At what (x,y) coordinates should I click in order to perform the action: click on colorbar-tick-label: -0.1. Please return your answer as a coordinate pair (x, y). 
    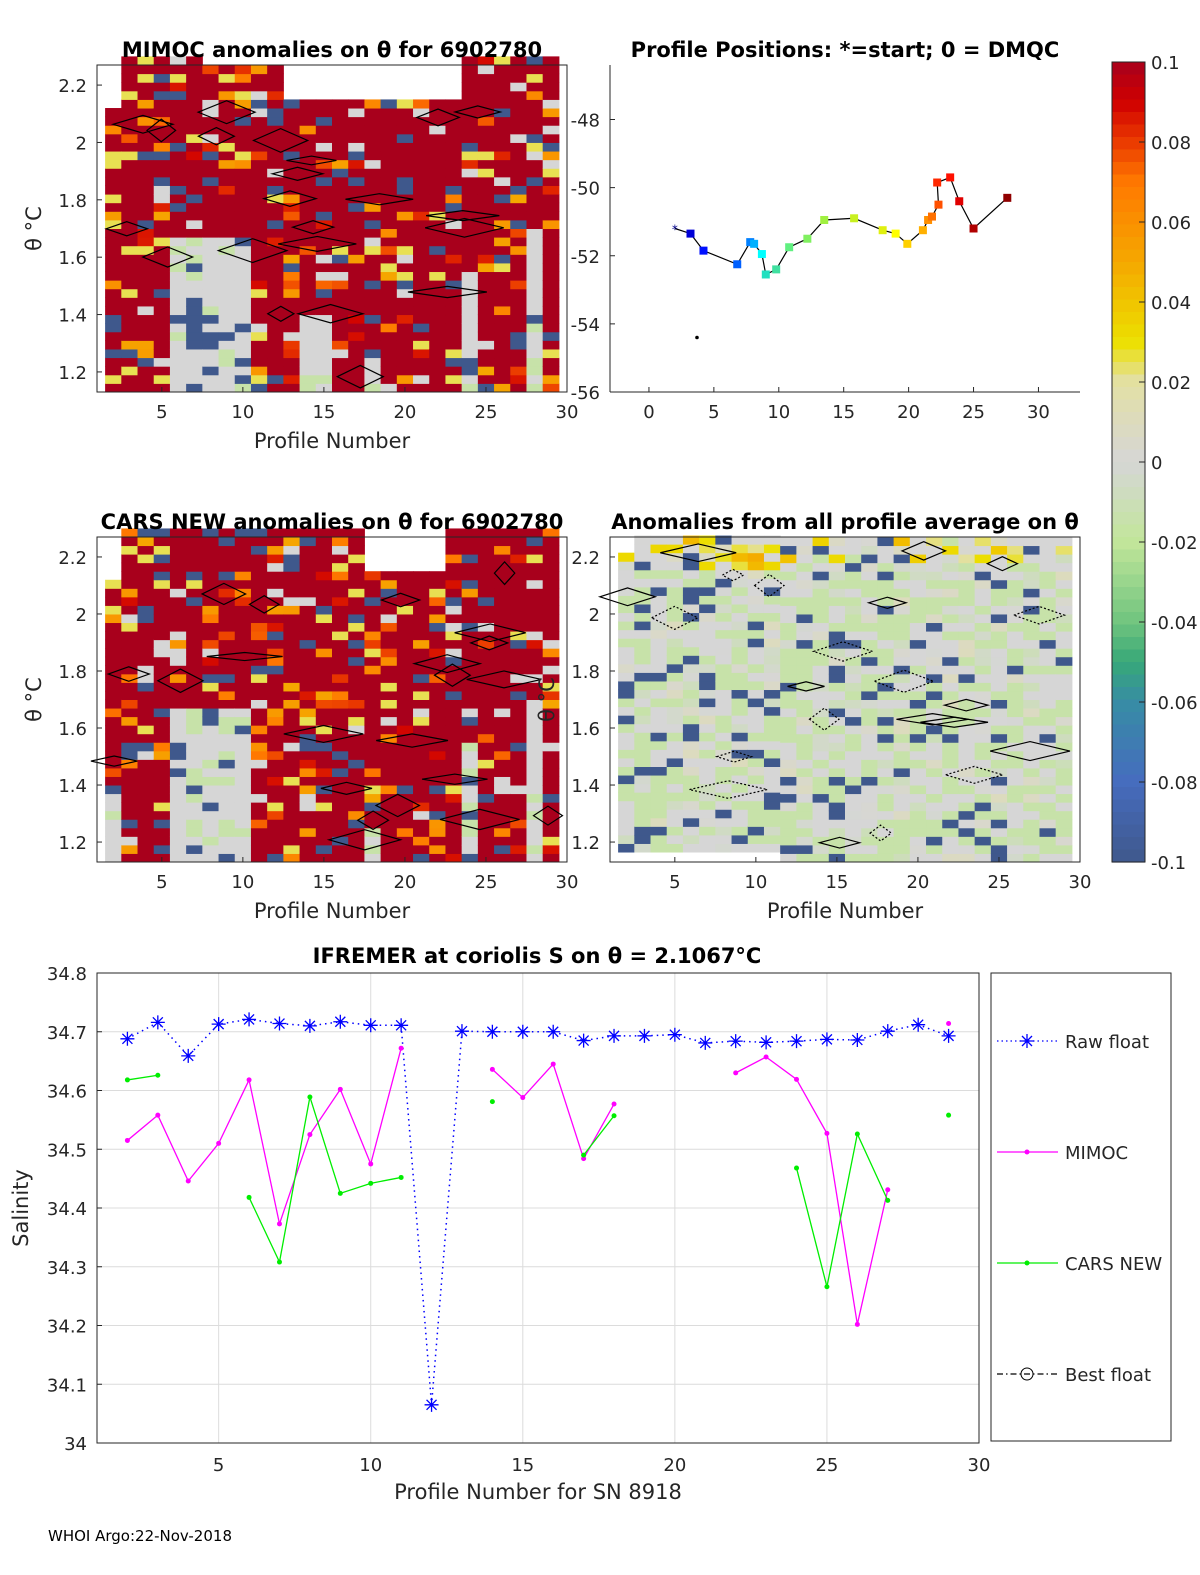
    Looking at the image, I should click on (1168, 863).